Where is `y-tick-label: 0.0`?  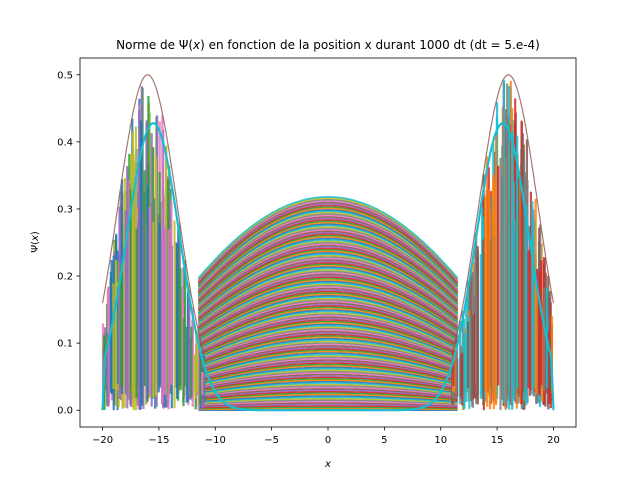 y-tick-label: 0.0 is located at coordinates (65, 411).